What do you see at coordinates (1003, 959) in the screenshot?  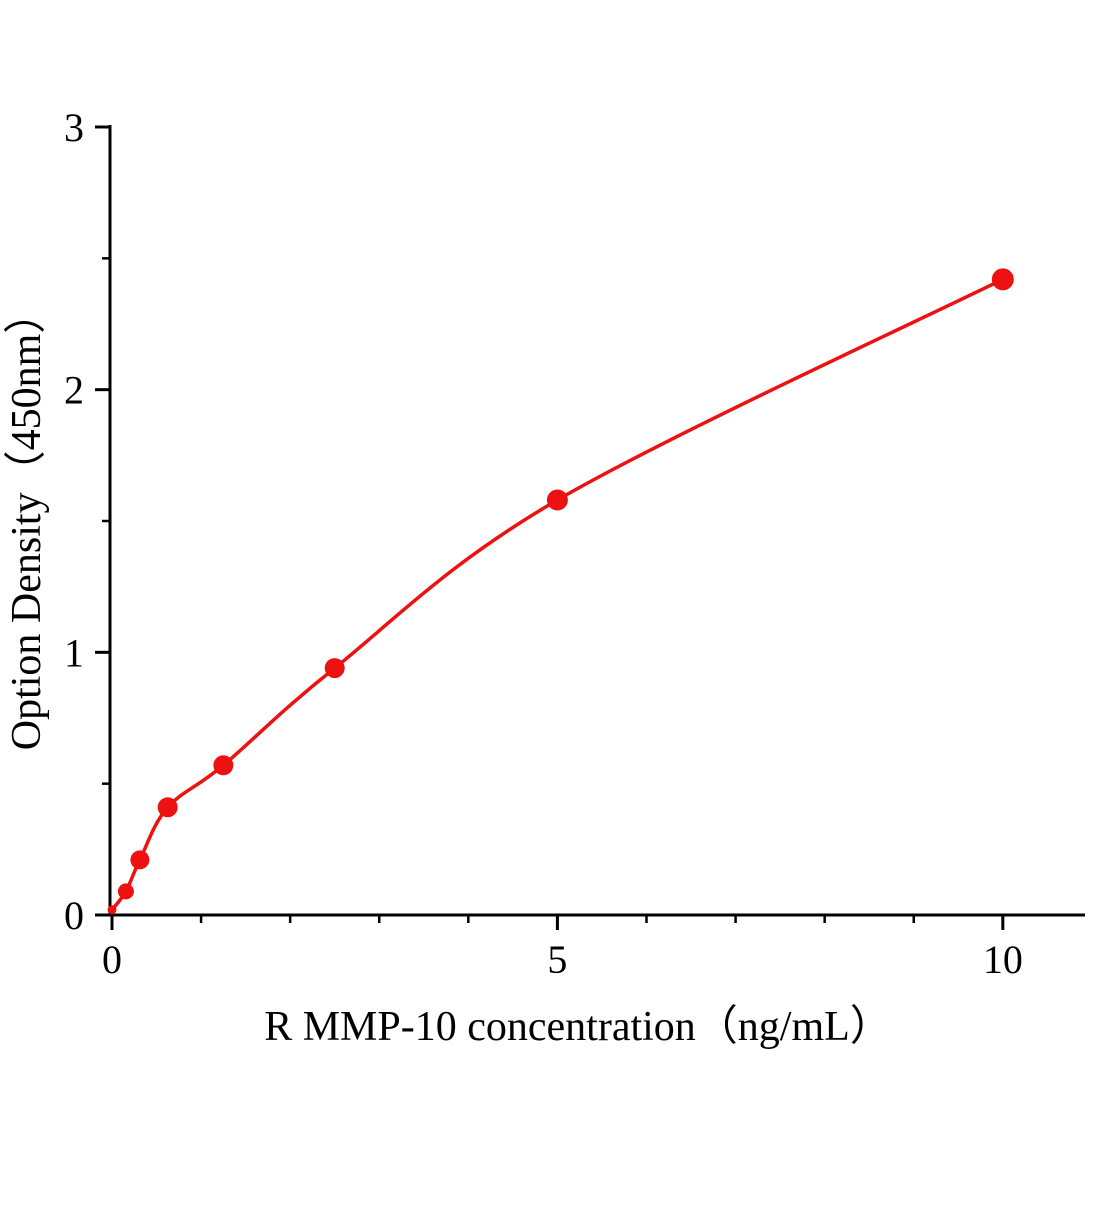 I see `x-tick-label: 10` at bounding box center [1003, 959].